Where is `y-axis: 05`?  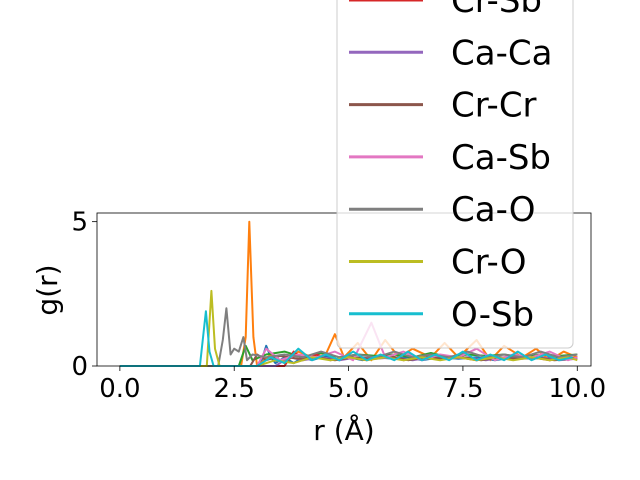 y-axis: 05 is located at coordinates (84, 295).